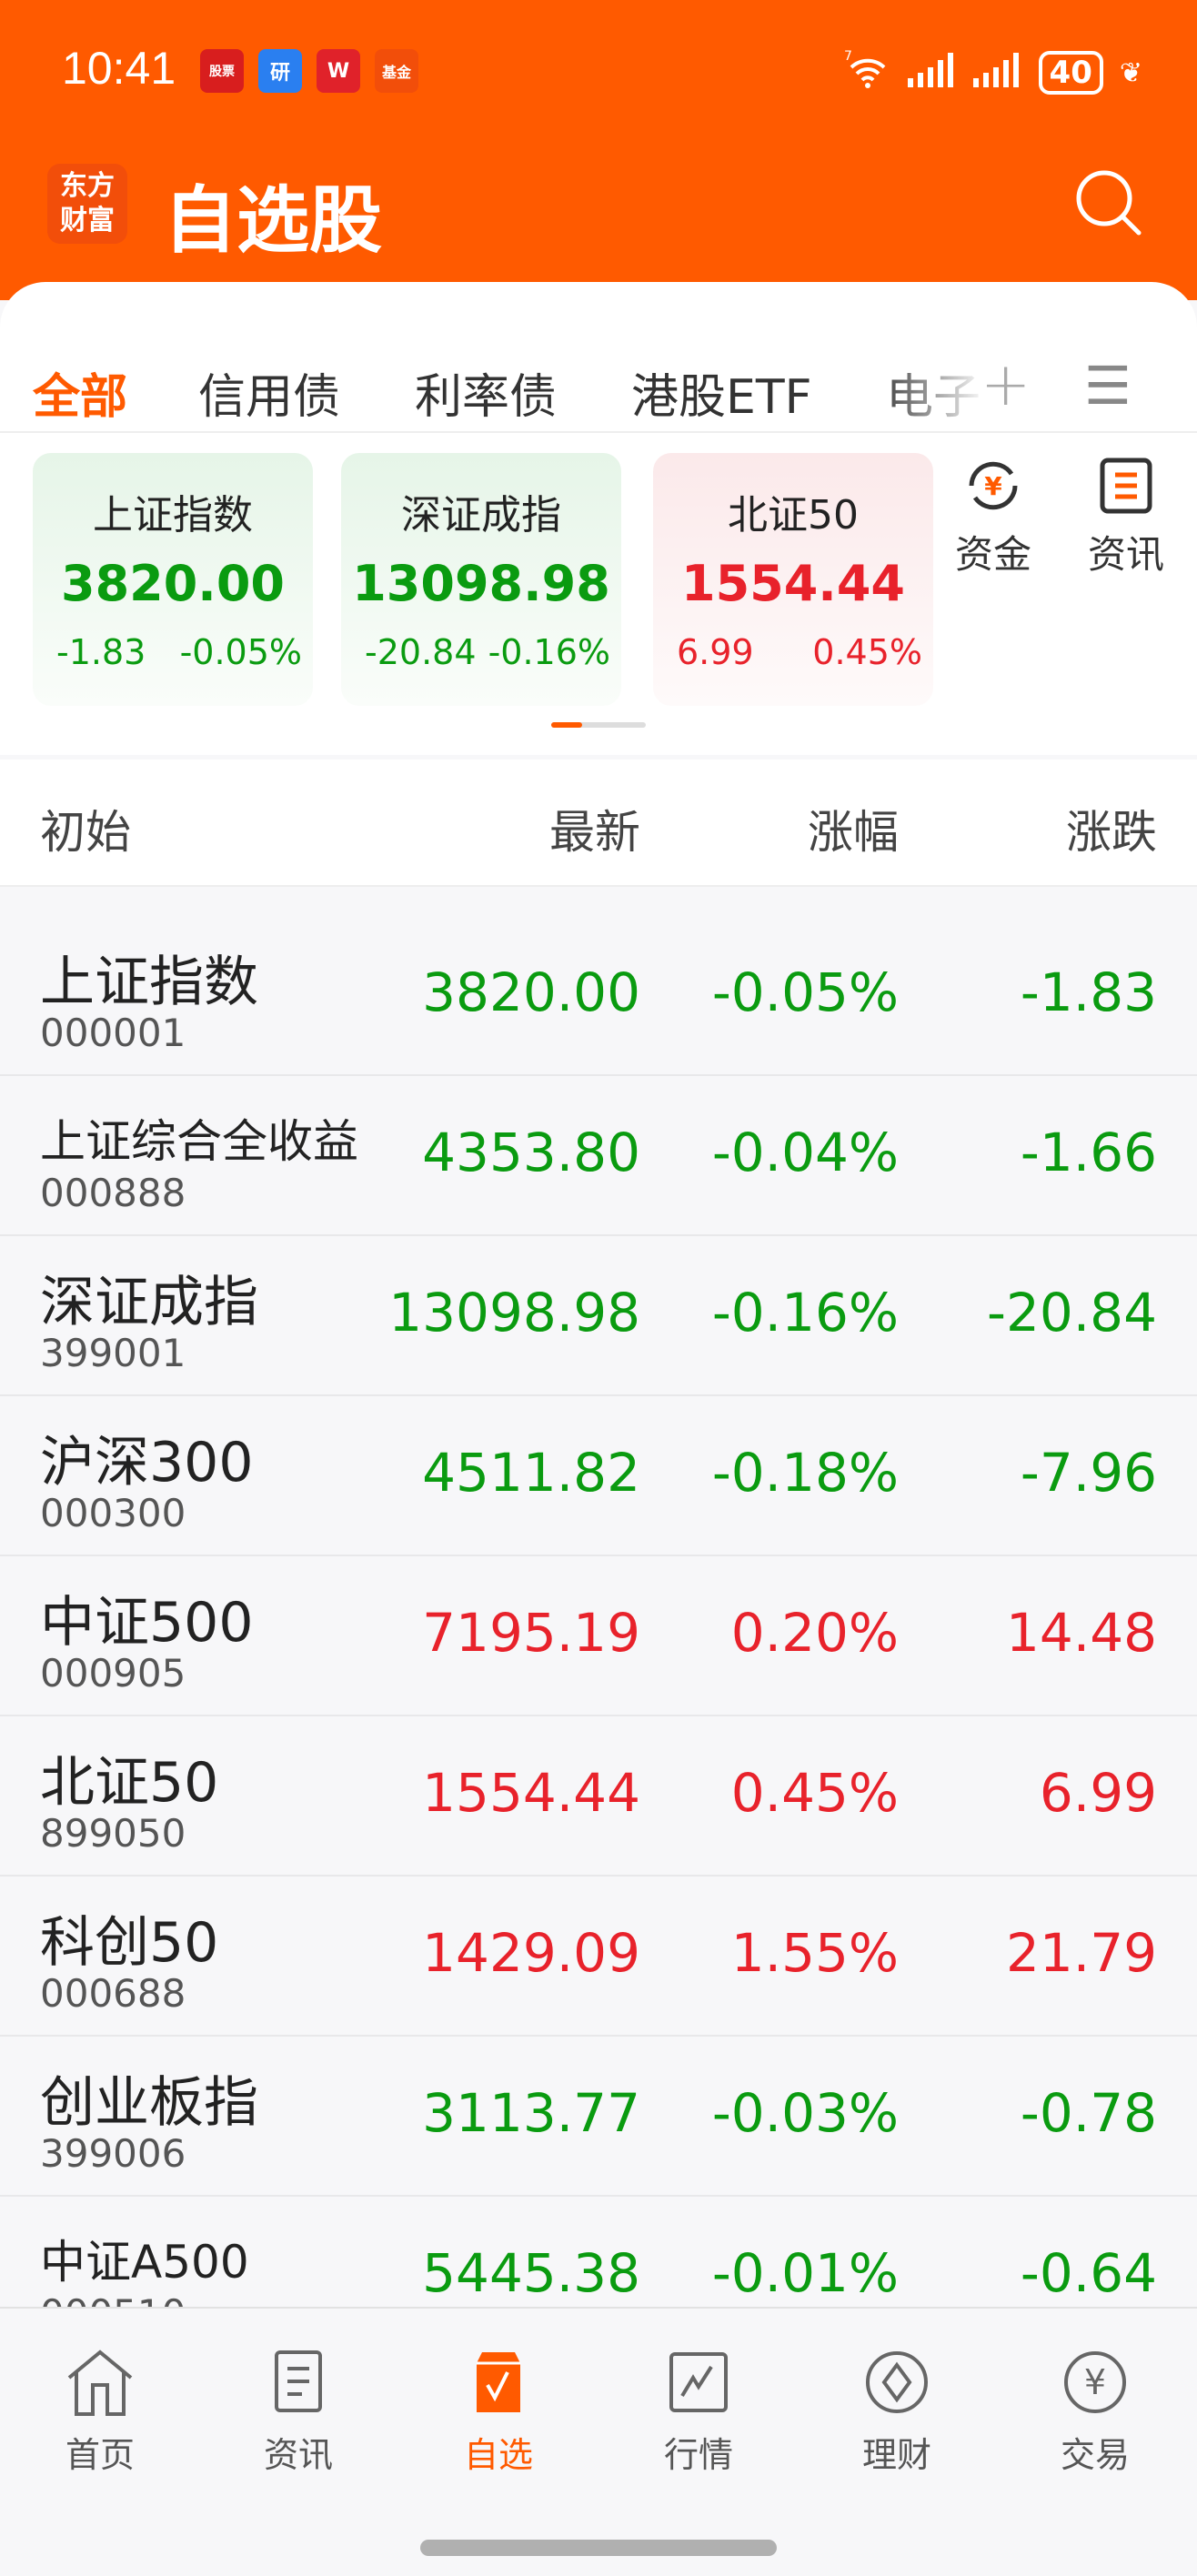 The image size is (1197, 2576). What do you see at coordinates (1130, 72) in the screenshot?
I see `leaf-icon: ❦` at bounding box center [1130, 72].